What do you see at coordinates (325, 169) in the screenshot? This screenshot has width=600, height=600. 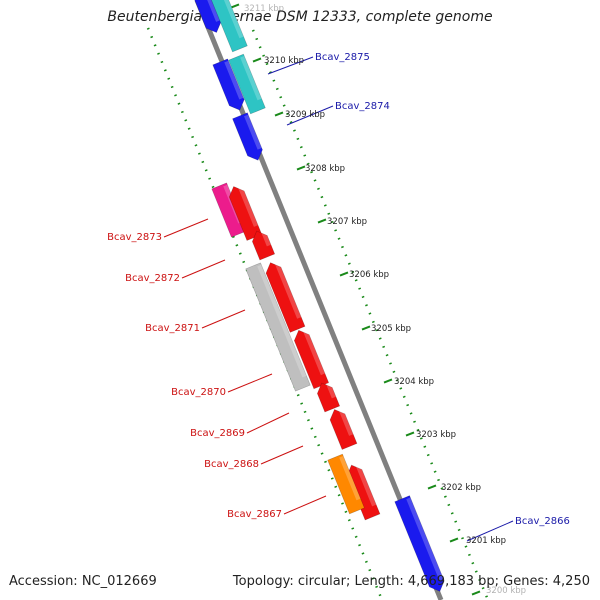 I see `ruler-label: 3208 kbp` at bounding box center [325, 169].